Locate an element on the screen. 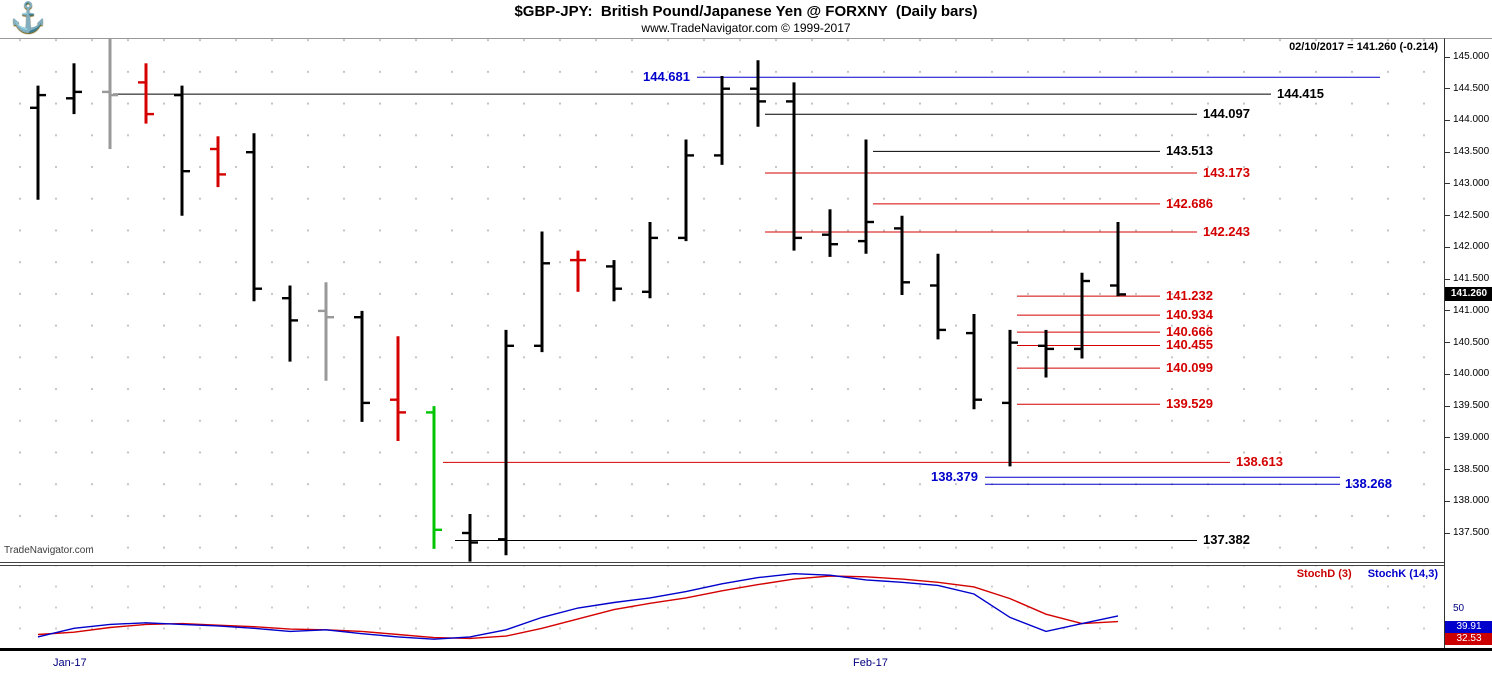 Image resolution: width=1492 pixels, height=677 pixels. level-label-141.232: 141.232 is located at coordinates (1189, 295).